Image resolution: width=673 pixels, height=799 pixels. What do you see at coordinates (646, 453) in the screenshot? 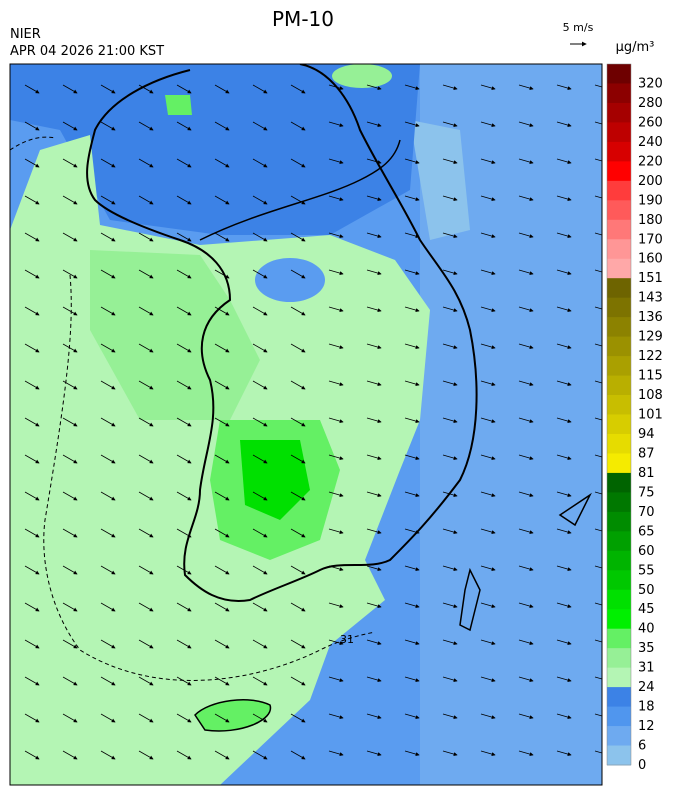
I see `colorbar-label: 87` at bounding box center [646, 453].